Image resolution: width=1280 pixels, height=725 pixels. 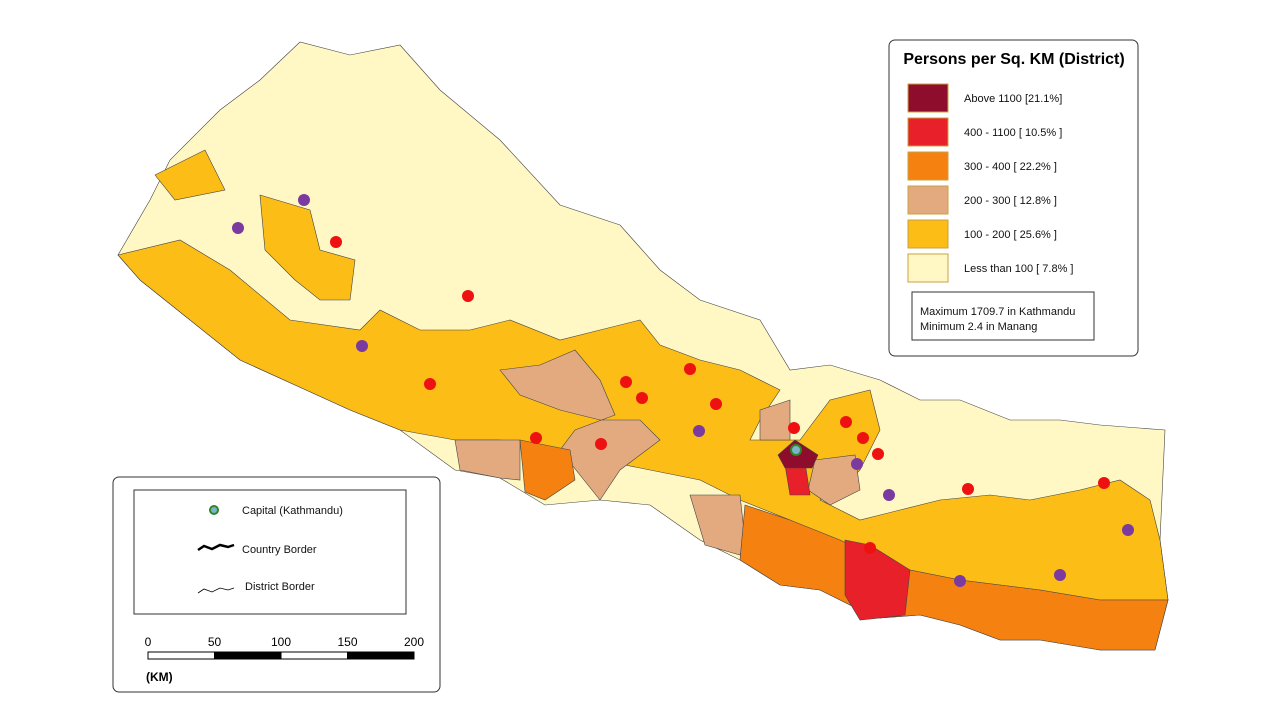 I want to click on note-box, so click(x=1003, y=316).